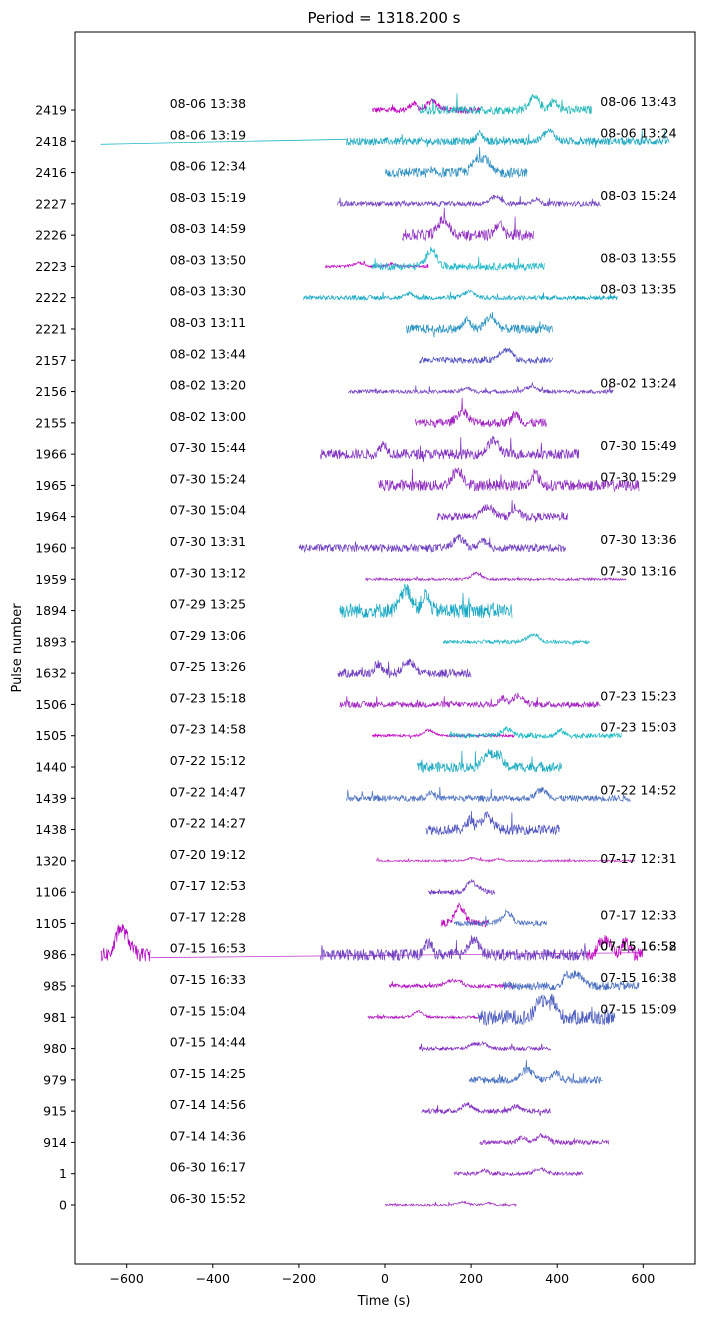 The image size is (704, 1317). Describe the element at coordinates (51, 767) in the screenshot. I see `y-tick-label: 1440` at that location.